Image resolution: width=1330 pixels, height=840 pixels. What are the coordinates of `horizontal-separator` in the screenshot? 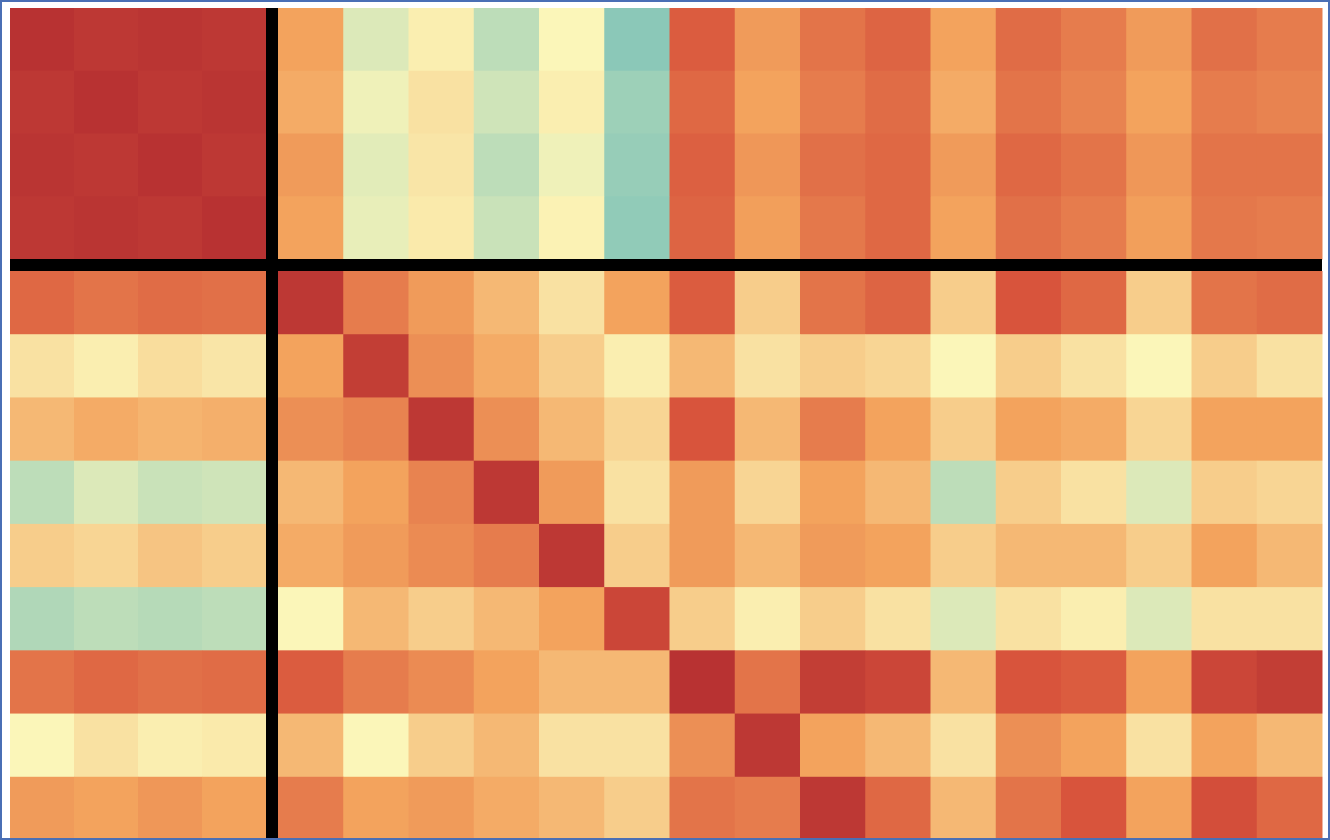 It's located at (666, 265).